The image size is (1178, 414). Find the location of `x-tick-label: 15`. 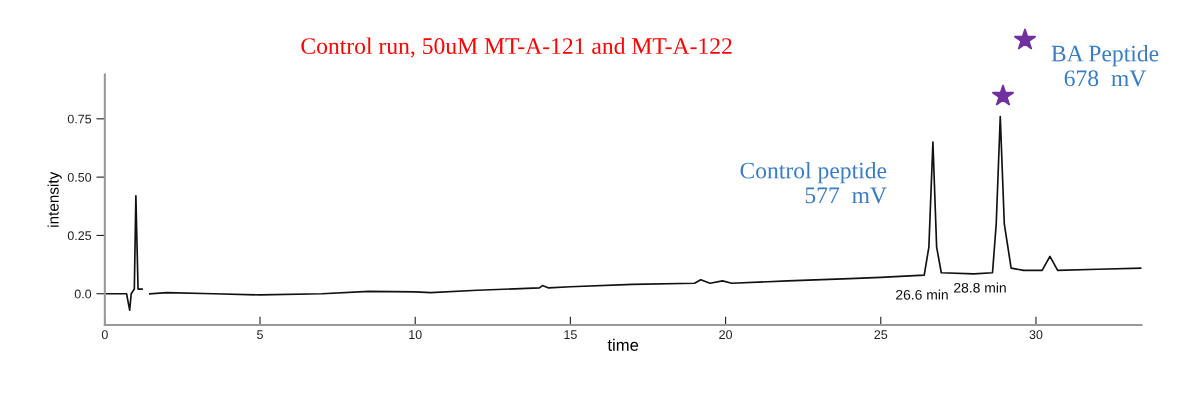

x-tick-label: 15 is located at coordinates (570, 335).